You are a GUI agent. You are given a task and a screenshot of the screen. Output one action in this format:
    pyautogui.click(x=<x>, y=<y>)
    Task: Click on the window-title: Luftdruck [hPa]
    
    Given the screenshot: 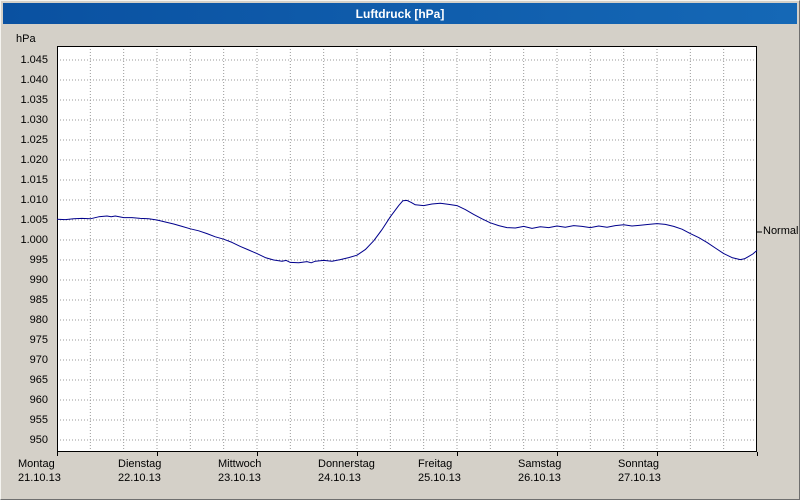 What is the action you would take?
    pyautogui.click(x=400, y=13)
    